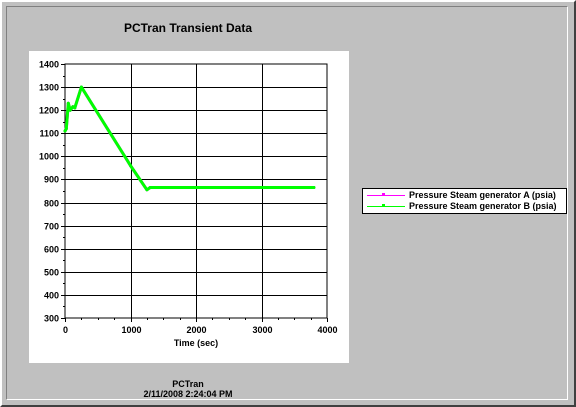 The width and height of the screenshot is (576, 407). Describe the element at coordinates (196, 330) in the screenshot. I see `x-tick-label: 2000` at that location.